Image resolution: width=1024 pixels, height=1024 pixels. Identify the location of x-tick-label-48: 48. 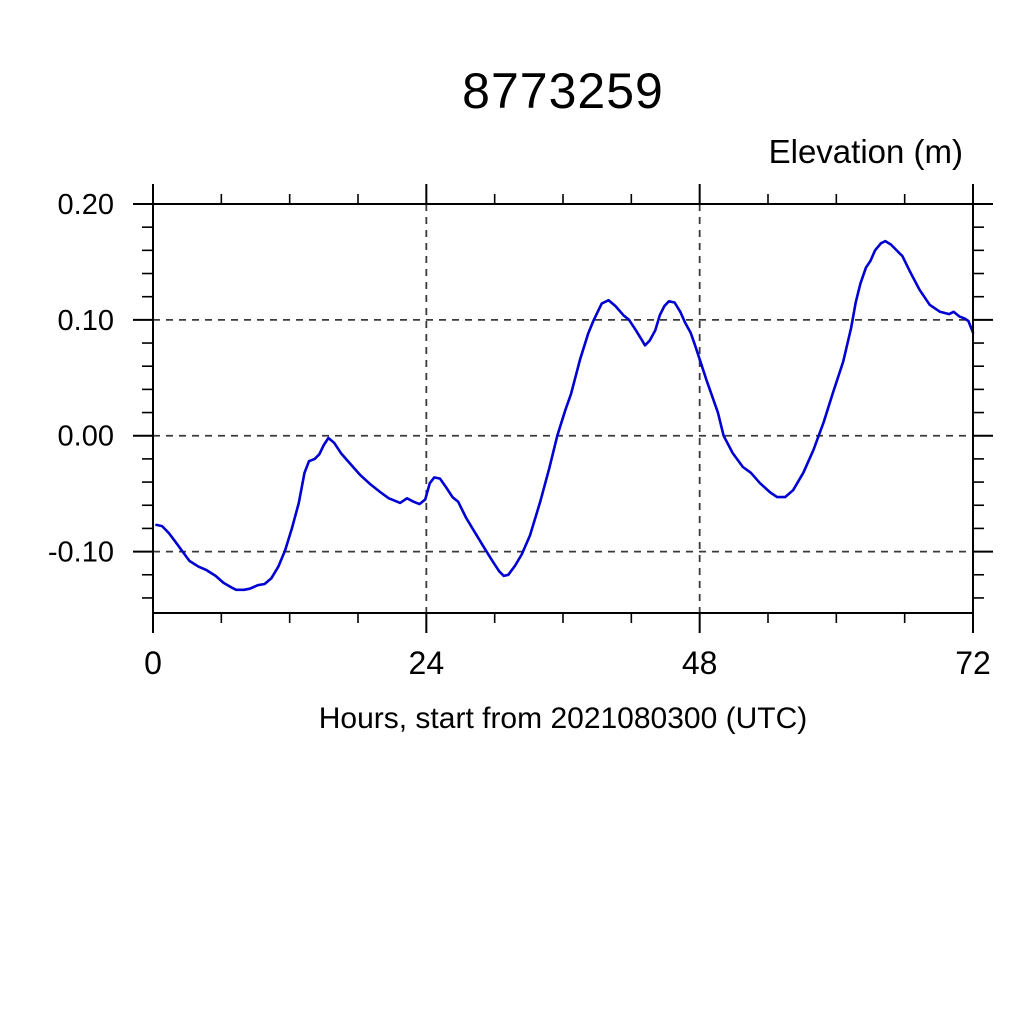
(700, 663).